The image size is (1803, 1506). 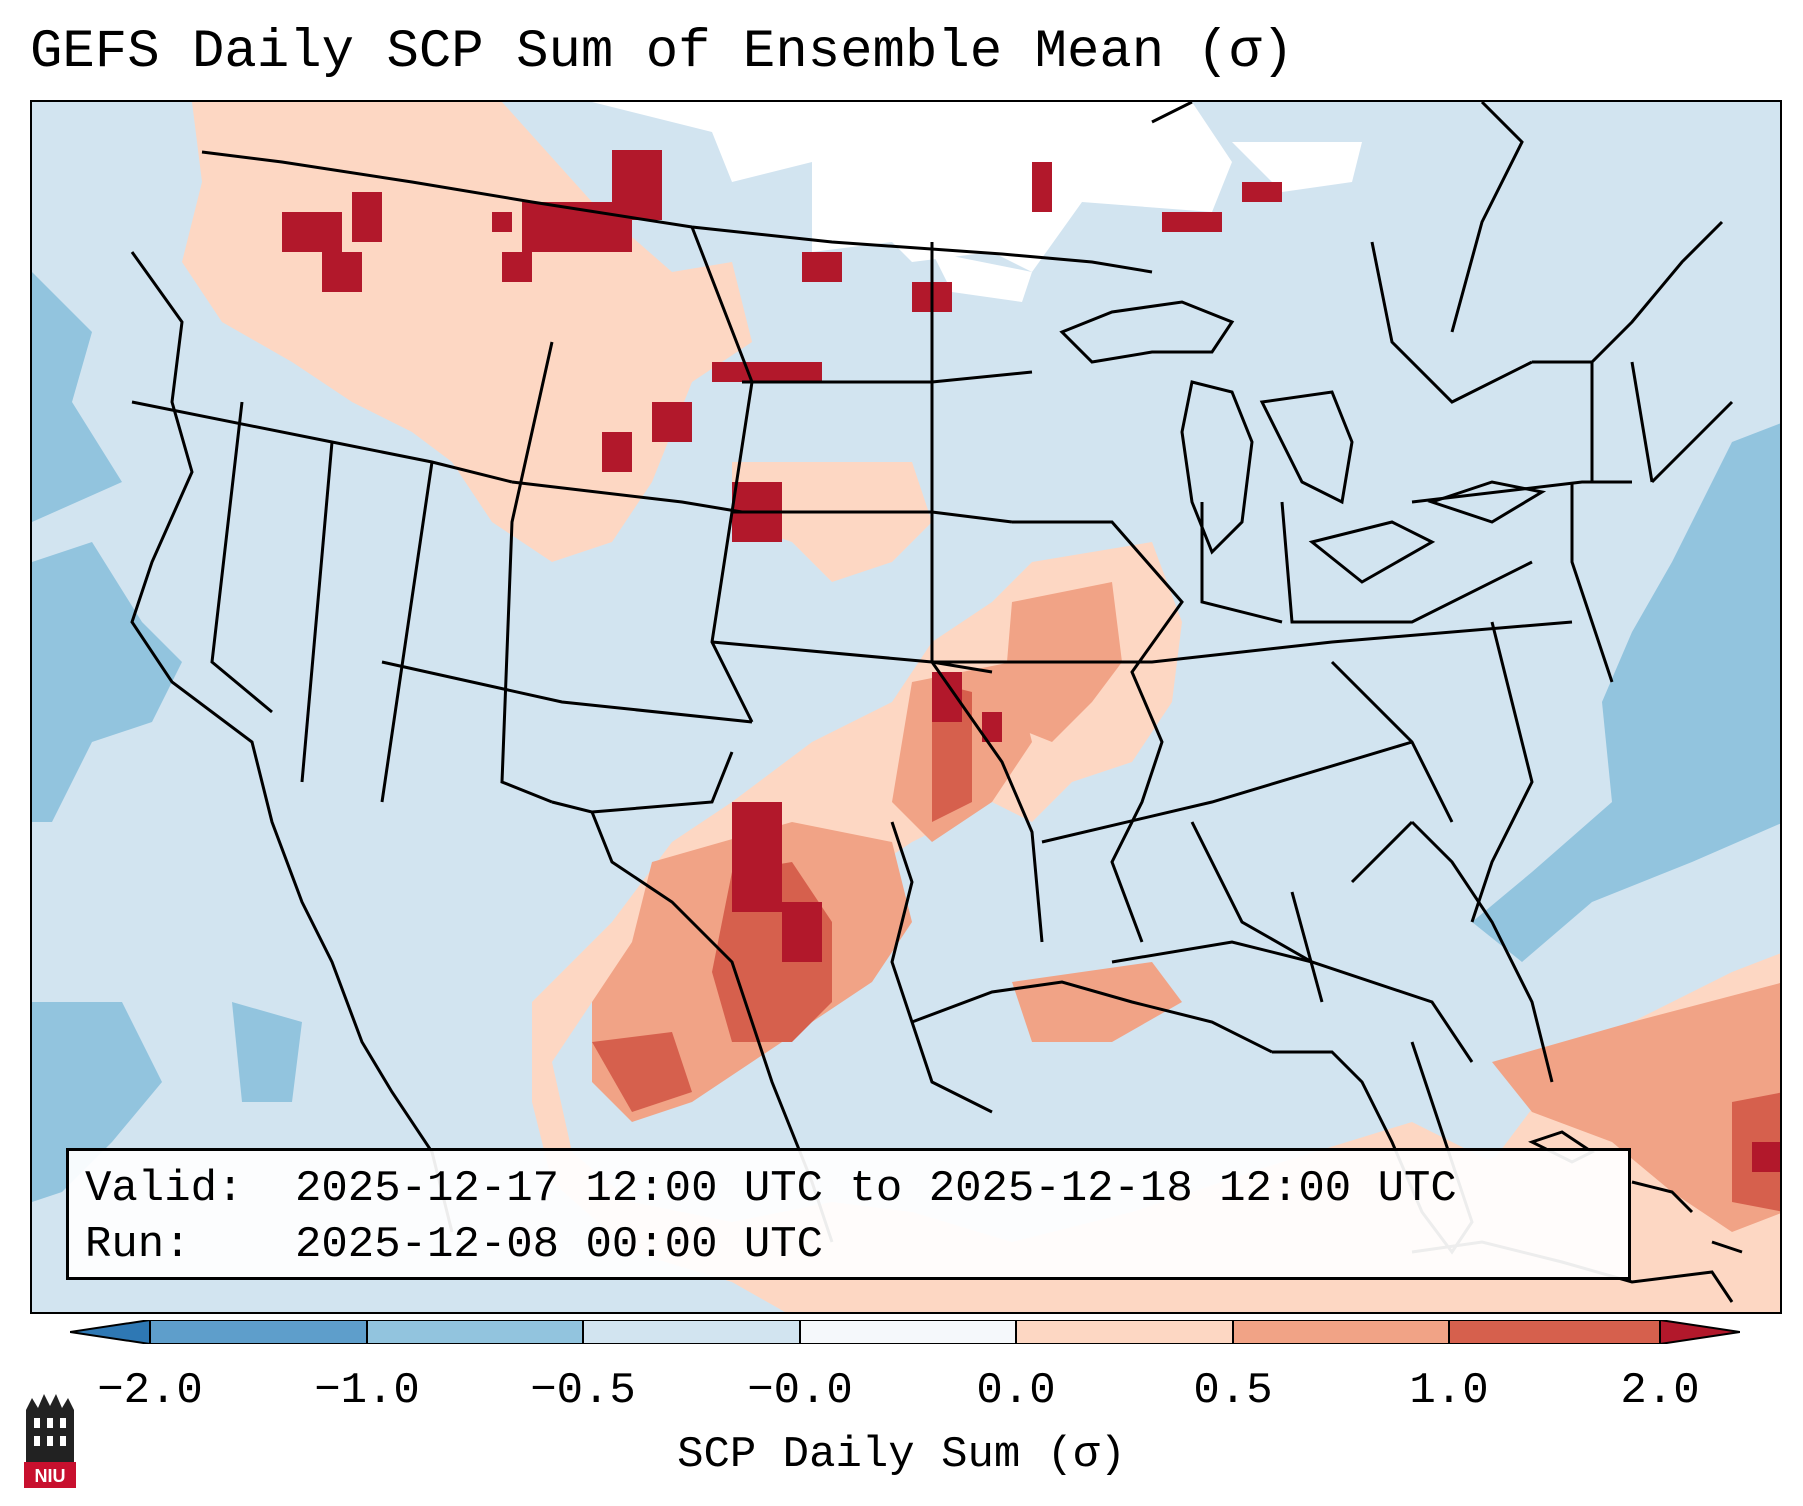 What do you see at coordinates (901, 1455) in the screenshot?
I see `colorbar-label: SCP Daily Sum (σ)` at bounding box center [901, 1455].